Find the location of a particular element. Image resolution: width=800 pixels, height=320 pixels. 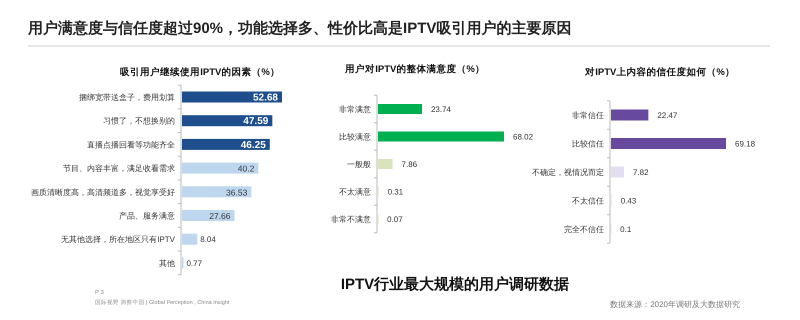

source-note: 数据来源：2020年调研及大数据研究 is located at coordinates (675, 304).